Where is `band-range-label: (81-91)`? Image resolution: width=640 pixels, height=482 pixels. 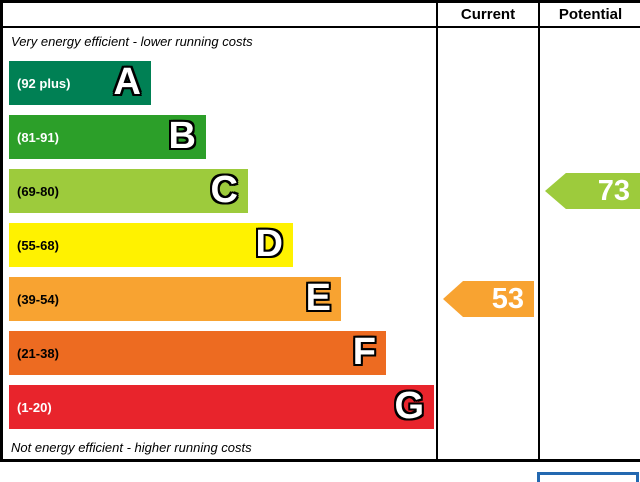 band-range-label: (81-91) is located at coordinates (38, 137).